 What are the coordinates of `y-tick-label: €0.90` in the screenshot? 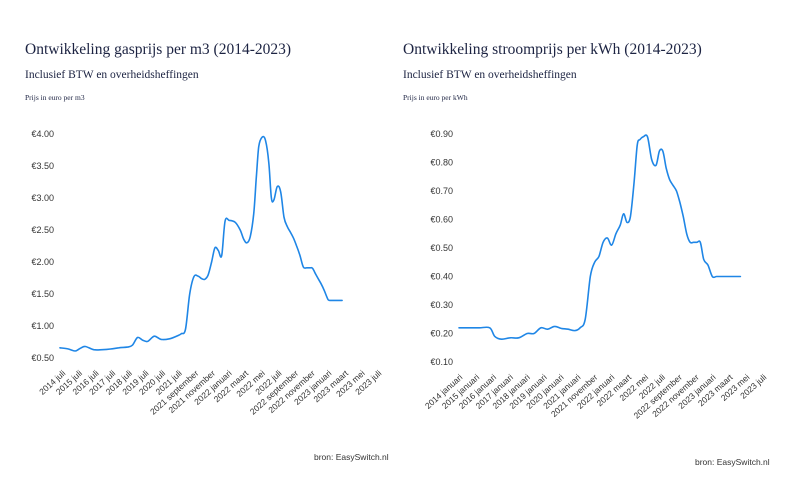 It's located at (441, 134).